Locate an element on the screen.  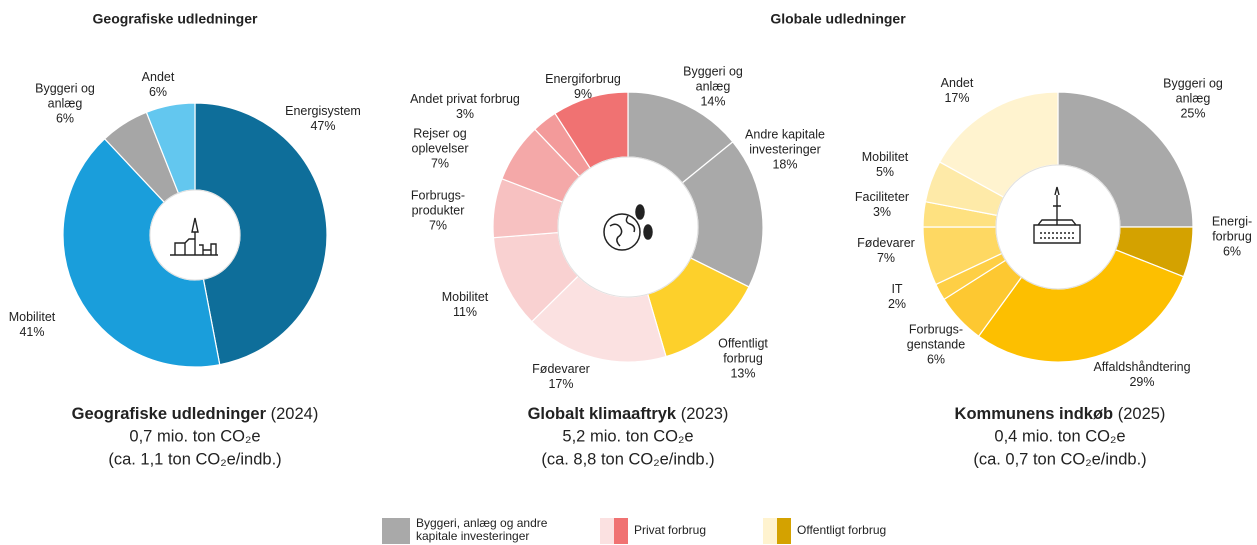
slice-value-label: 29% is located at coordinates (1141, 382).